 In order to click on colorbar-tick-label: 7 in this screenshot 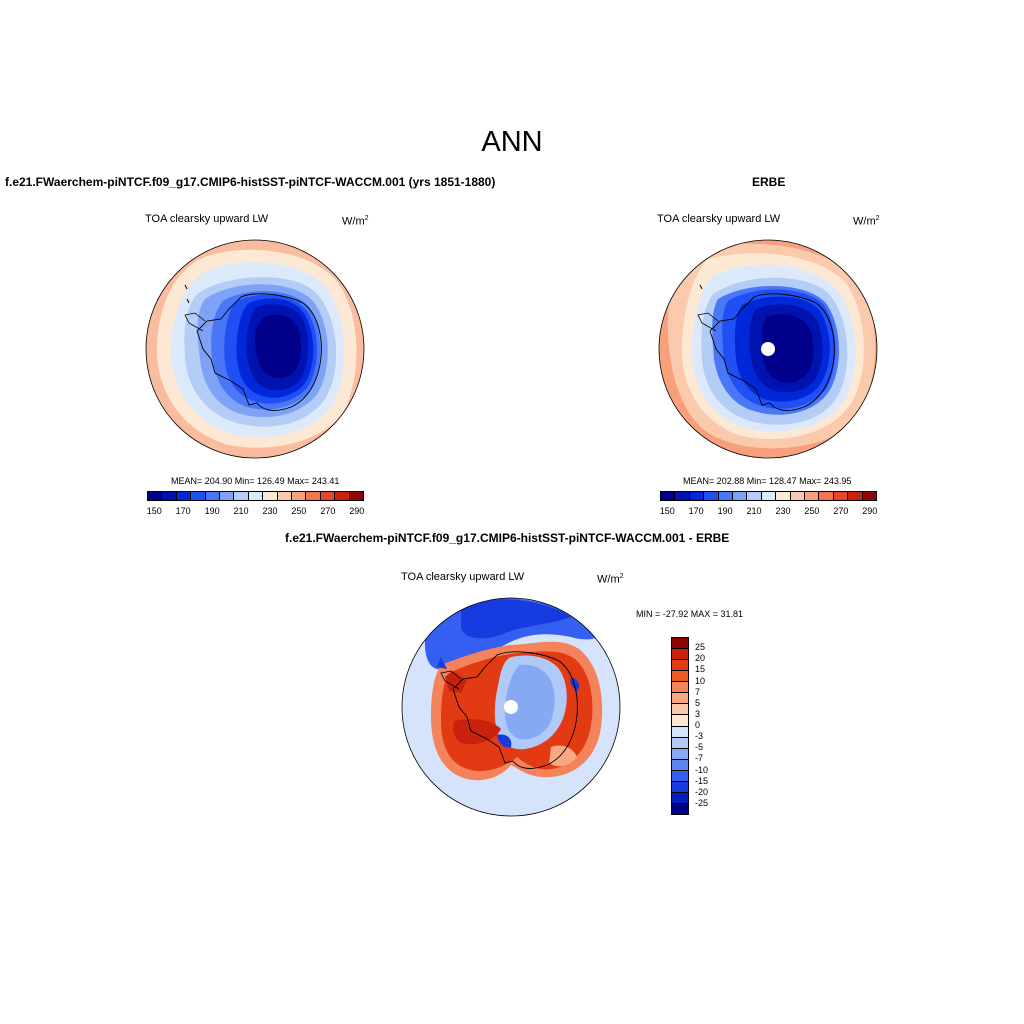, I will do `click(698, 691)`.